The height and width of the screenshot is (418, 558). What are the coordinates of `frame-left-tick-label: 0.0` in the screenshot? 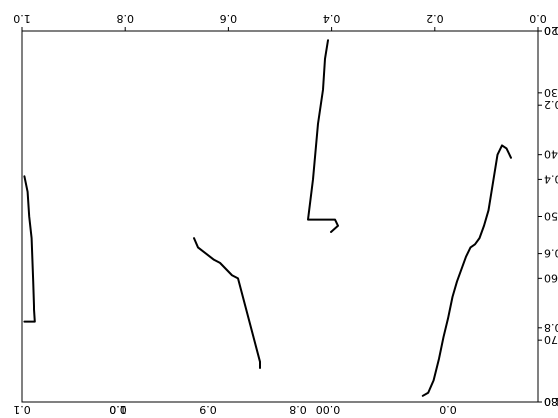 It's located at (551, 30).